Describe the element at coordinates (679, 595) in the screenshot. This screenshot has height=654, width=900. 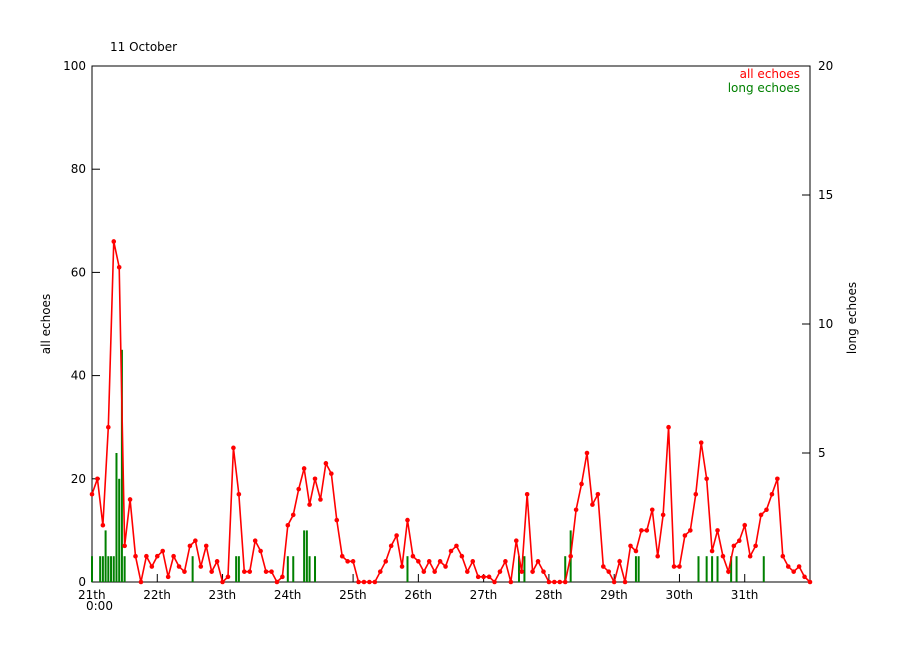
I see `x-tick-label: 30th` at that location.